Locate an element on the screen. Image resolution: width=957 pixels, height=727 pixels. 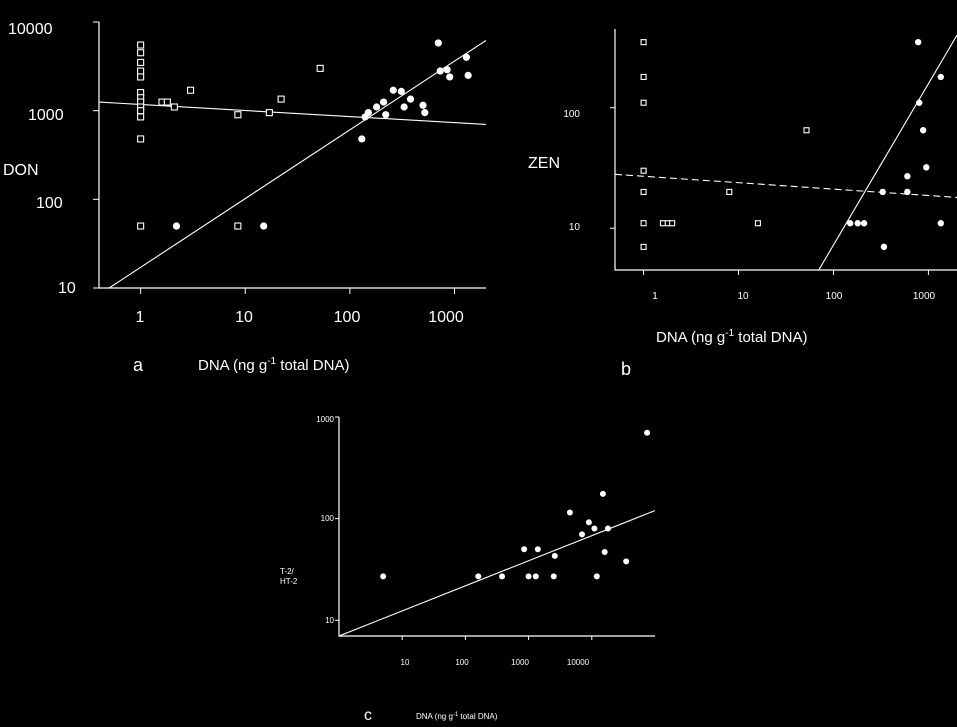
panel-a-ylabel: DON is located at coordinates (21, 170).